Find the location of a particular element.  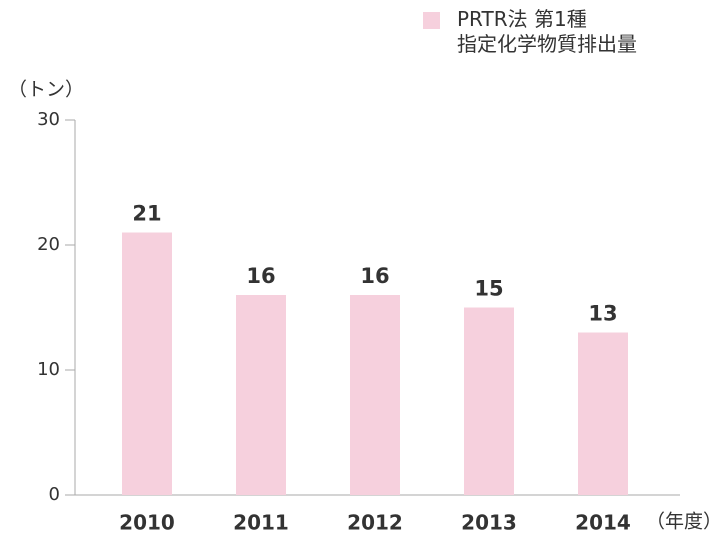

value-label: 15 is located at coordinates (488, 289).